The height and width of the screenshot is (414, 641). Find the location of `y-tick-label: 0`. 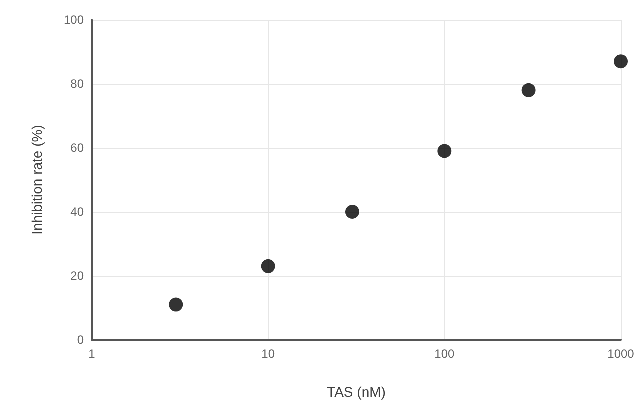

y-tick-label: 0 is located at coordinates (80, 340).